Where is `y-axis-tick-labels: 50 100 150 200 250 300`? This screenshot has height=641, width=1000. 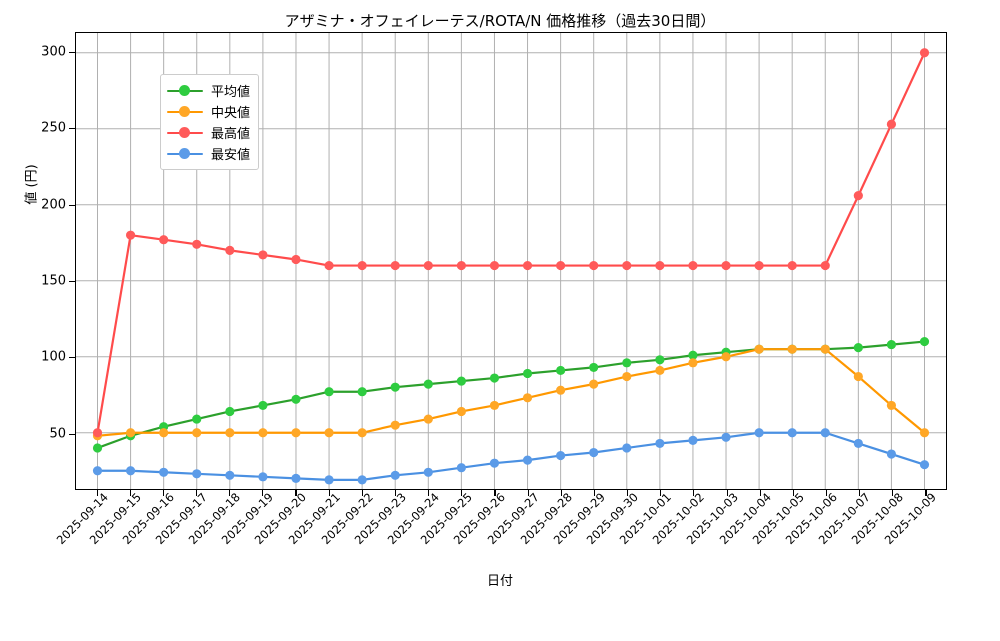
y-axis-tick-labels: 50 100 150 200 250 300 is located at coordinates (33, 261).